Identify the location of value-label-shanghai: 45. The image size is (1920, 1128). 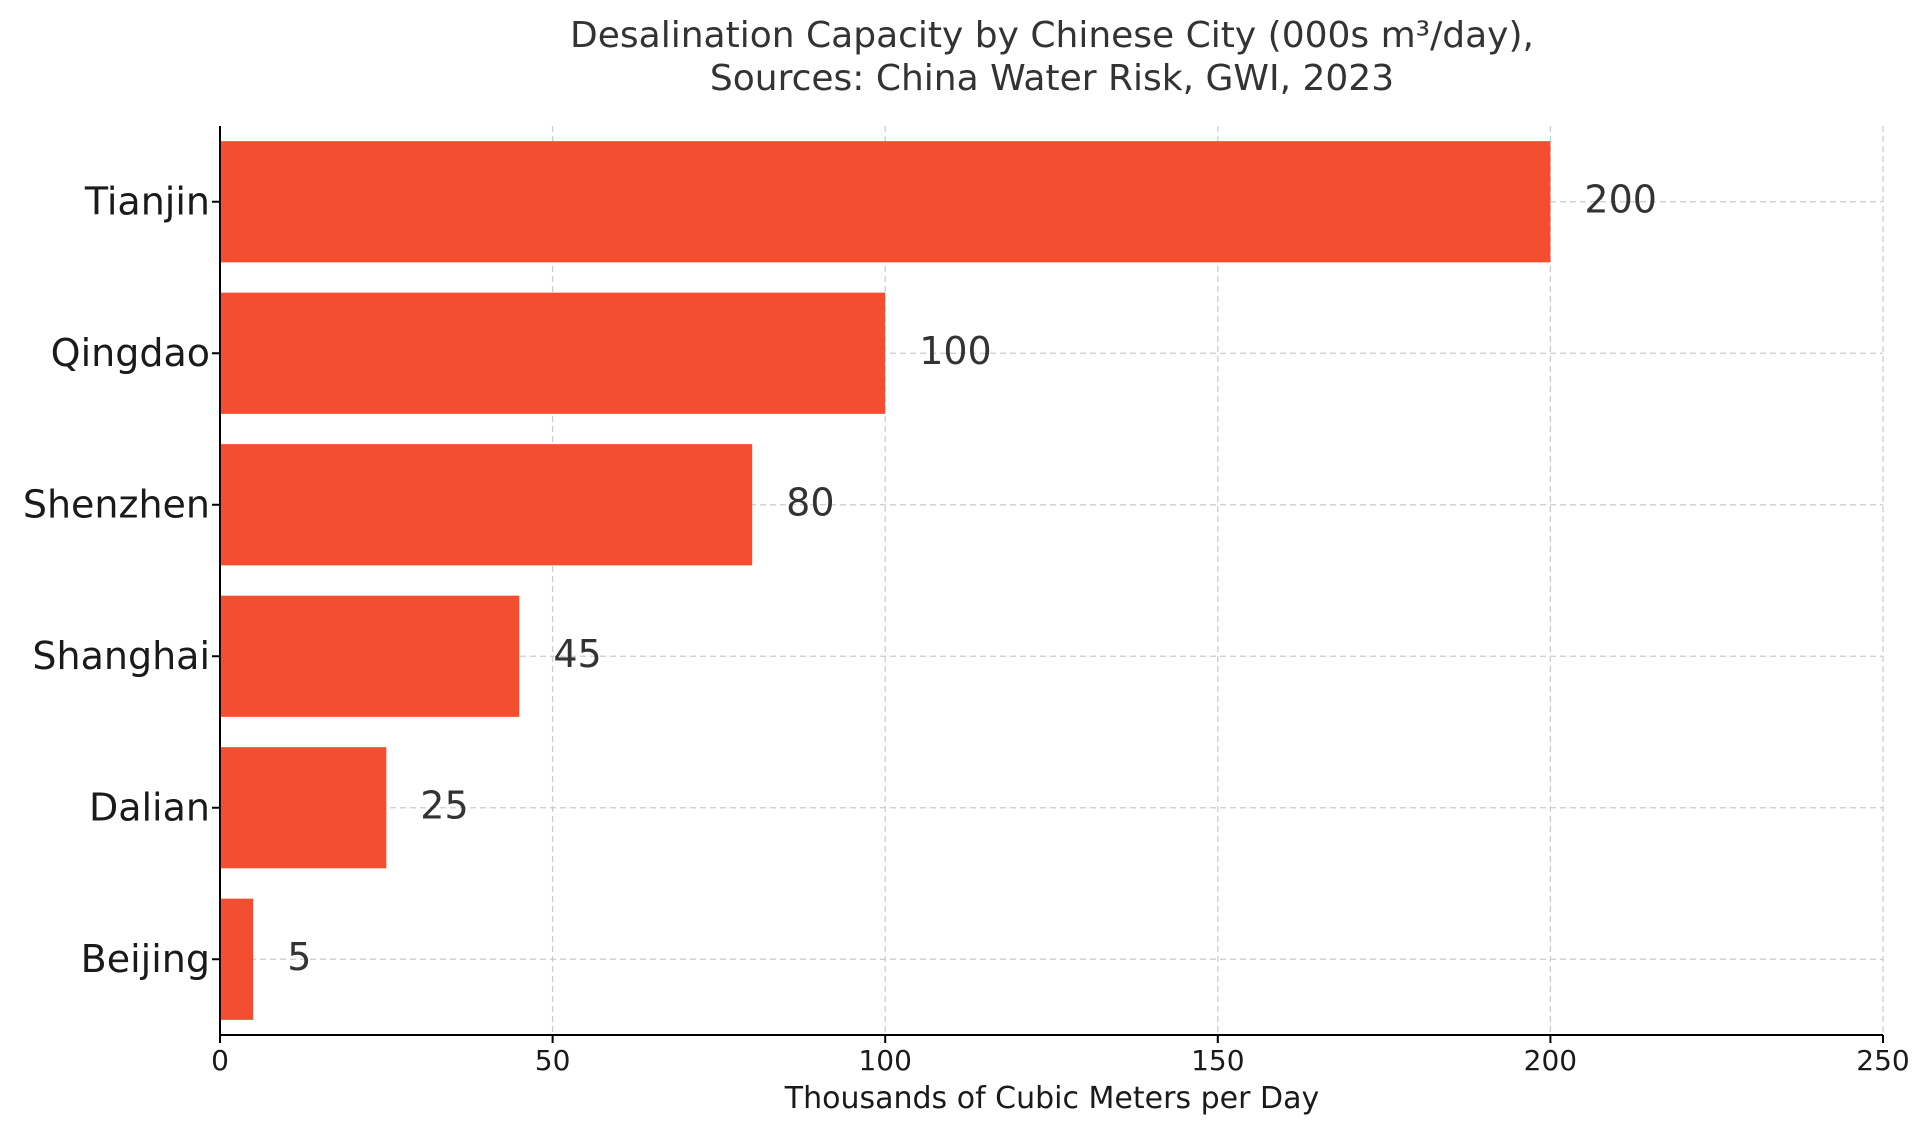
(577, 654).